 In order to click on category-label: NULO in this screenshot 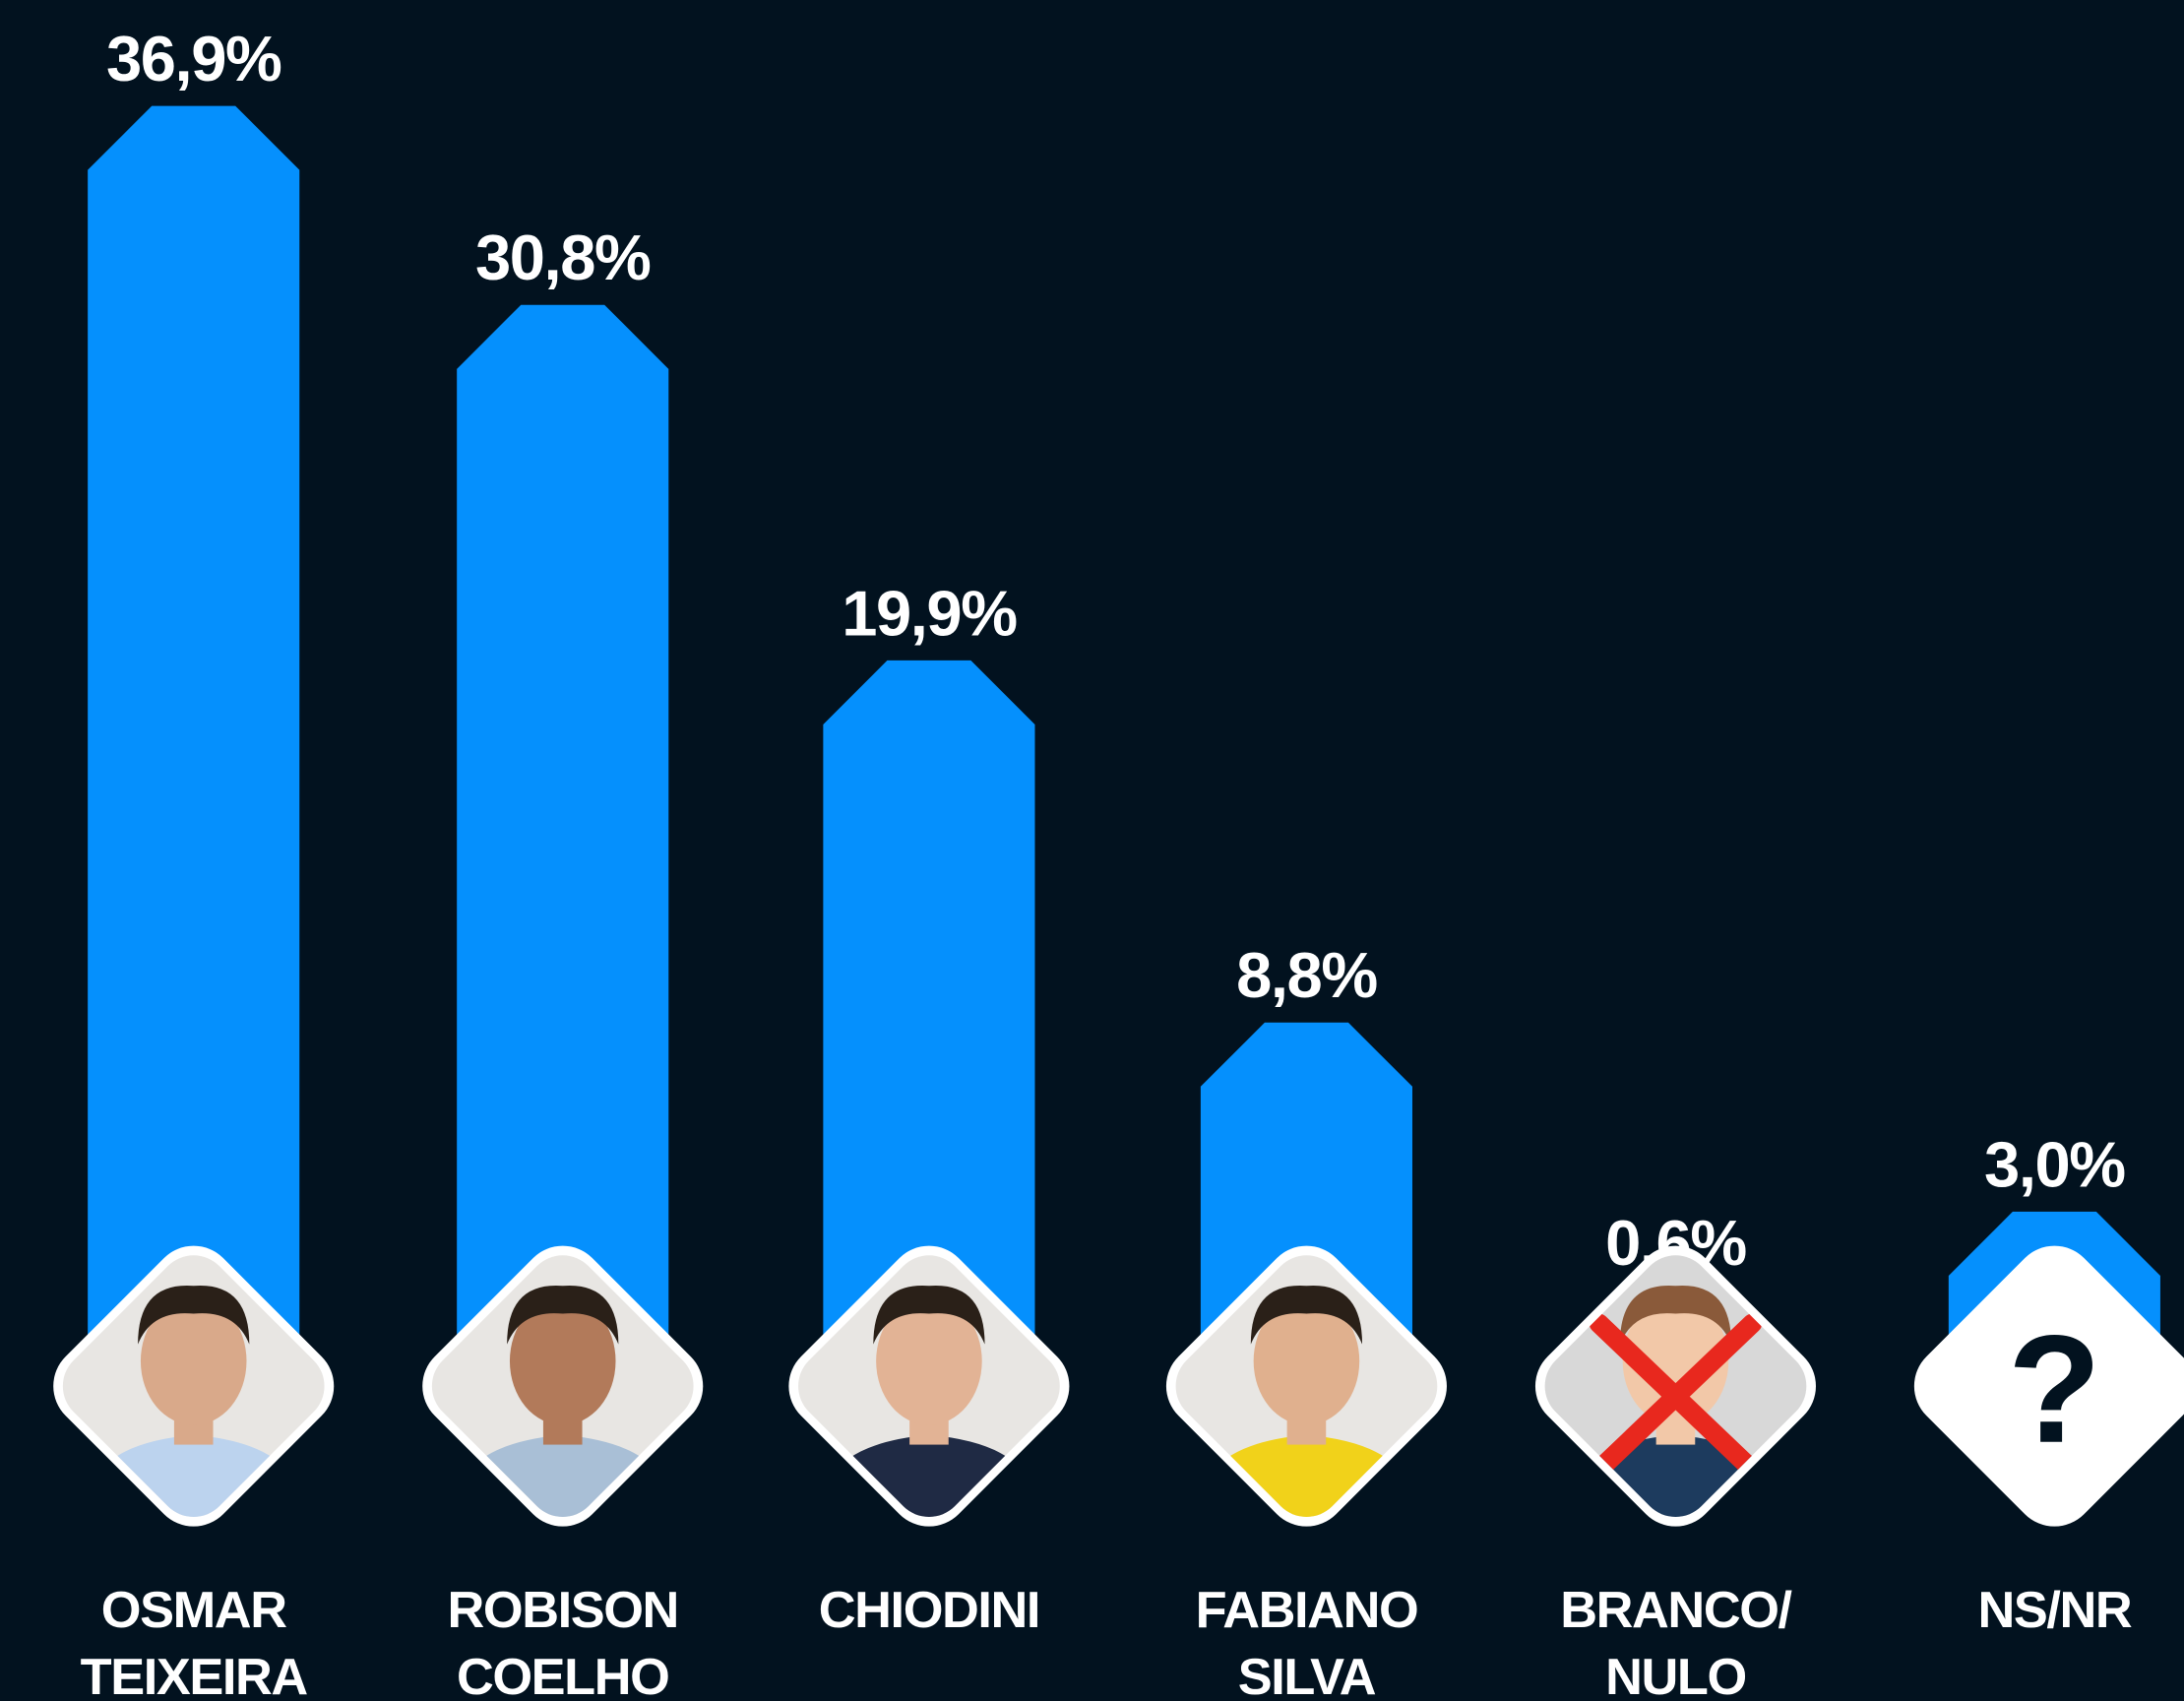, I will do `click(1675, 1675)`.